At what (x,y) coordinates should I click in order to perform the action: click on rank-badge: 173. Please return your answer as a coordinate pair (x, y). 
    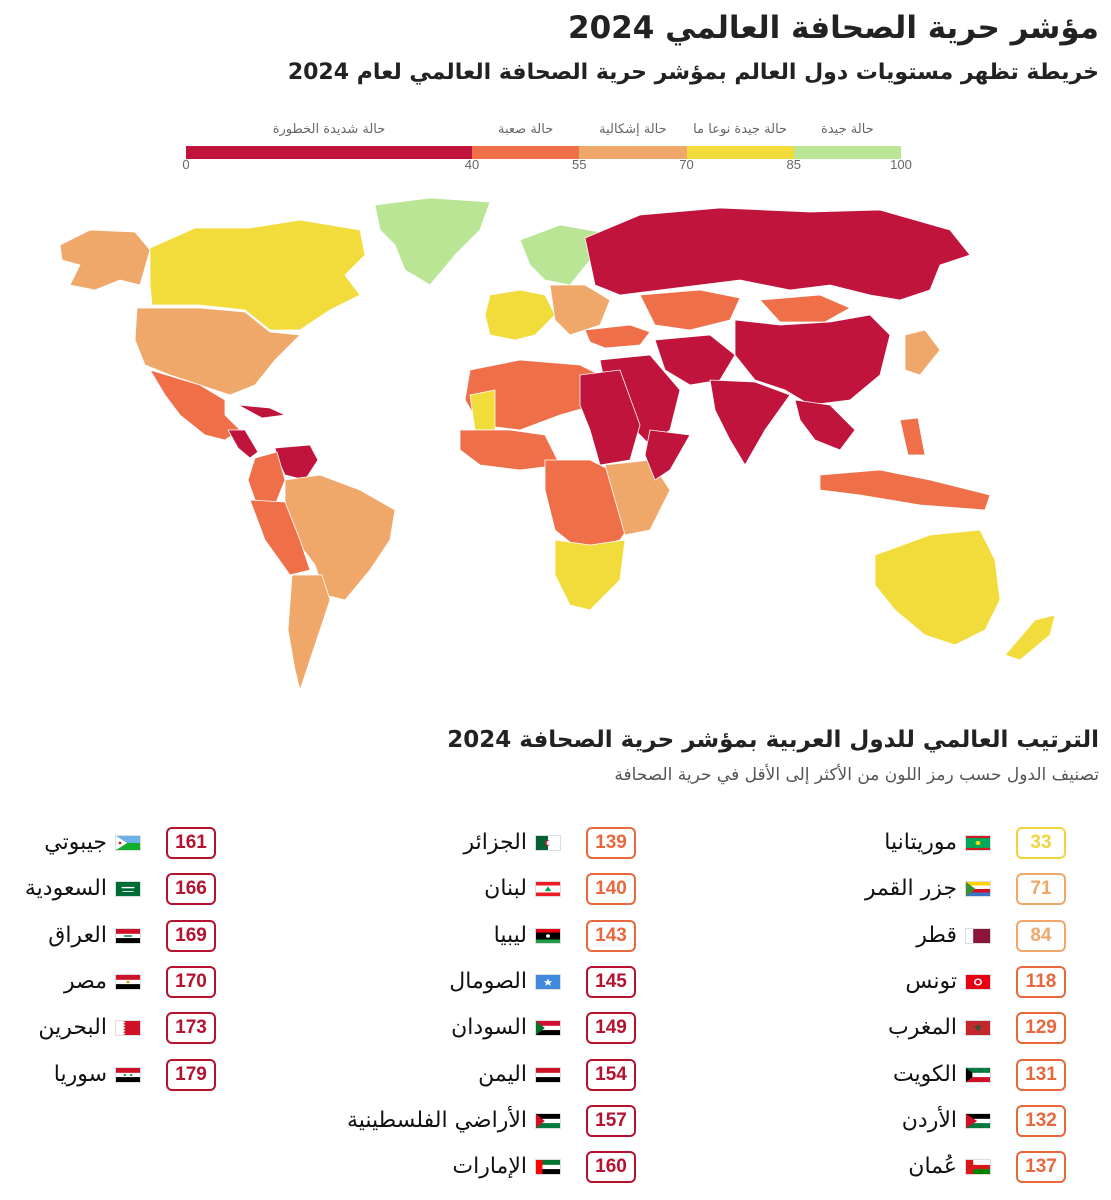
    Looking at the image, I should click on (191, 1028).